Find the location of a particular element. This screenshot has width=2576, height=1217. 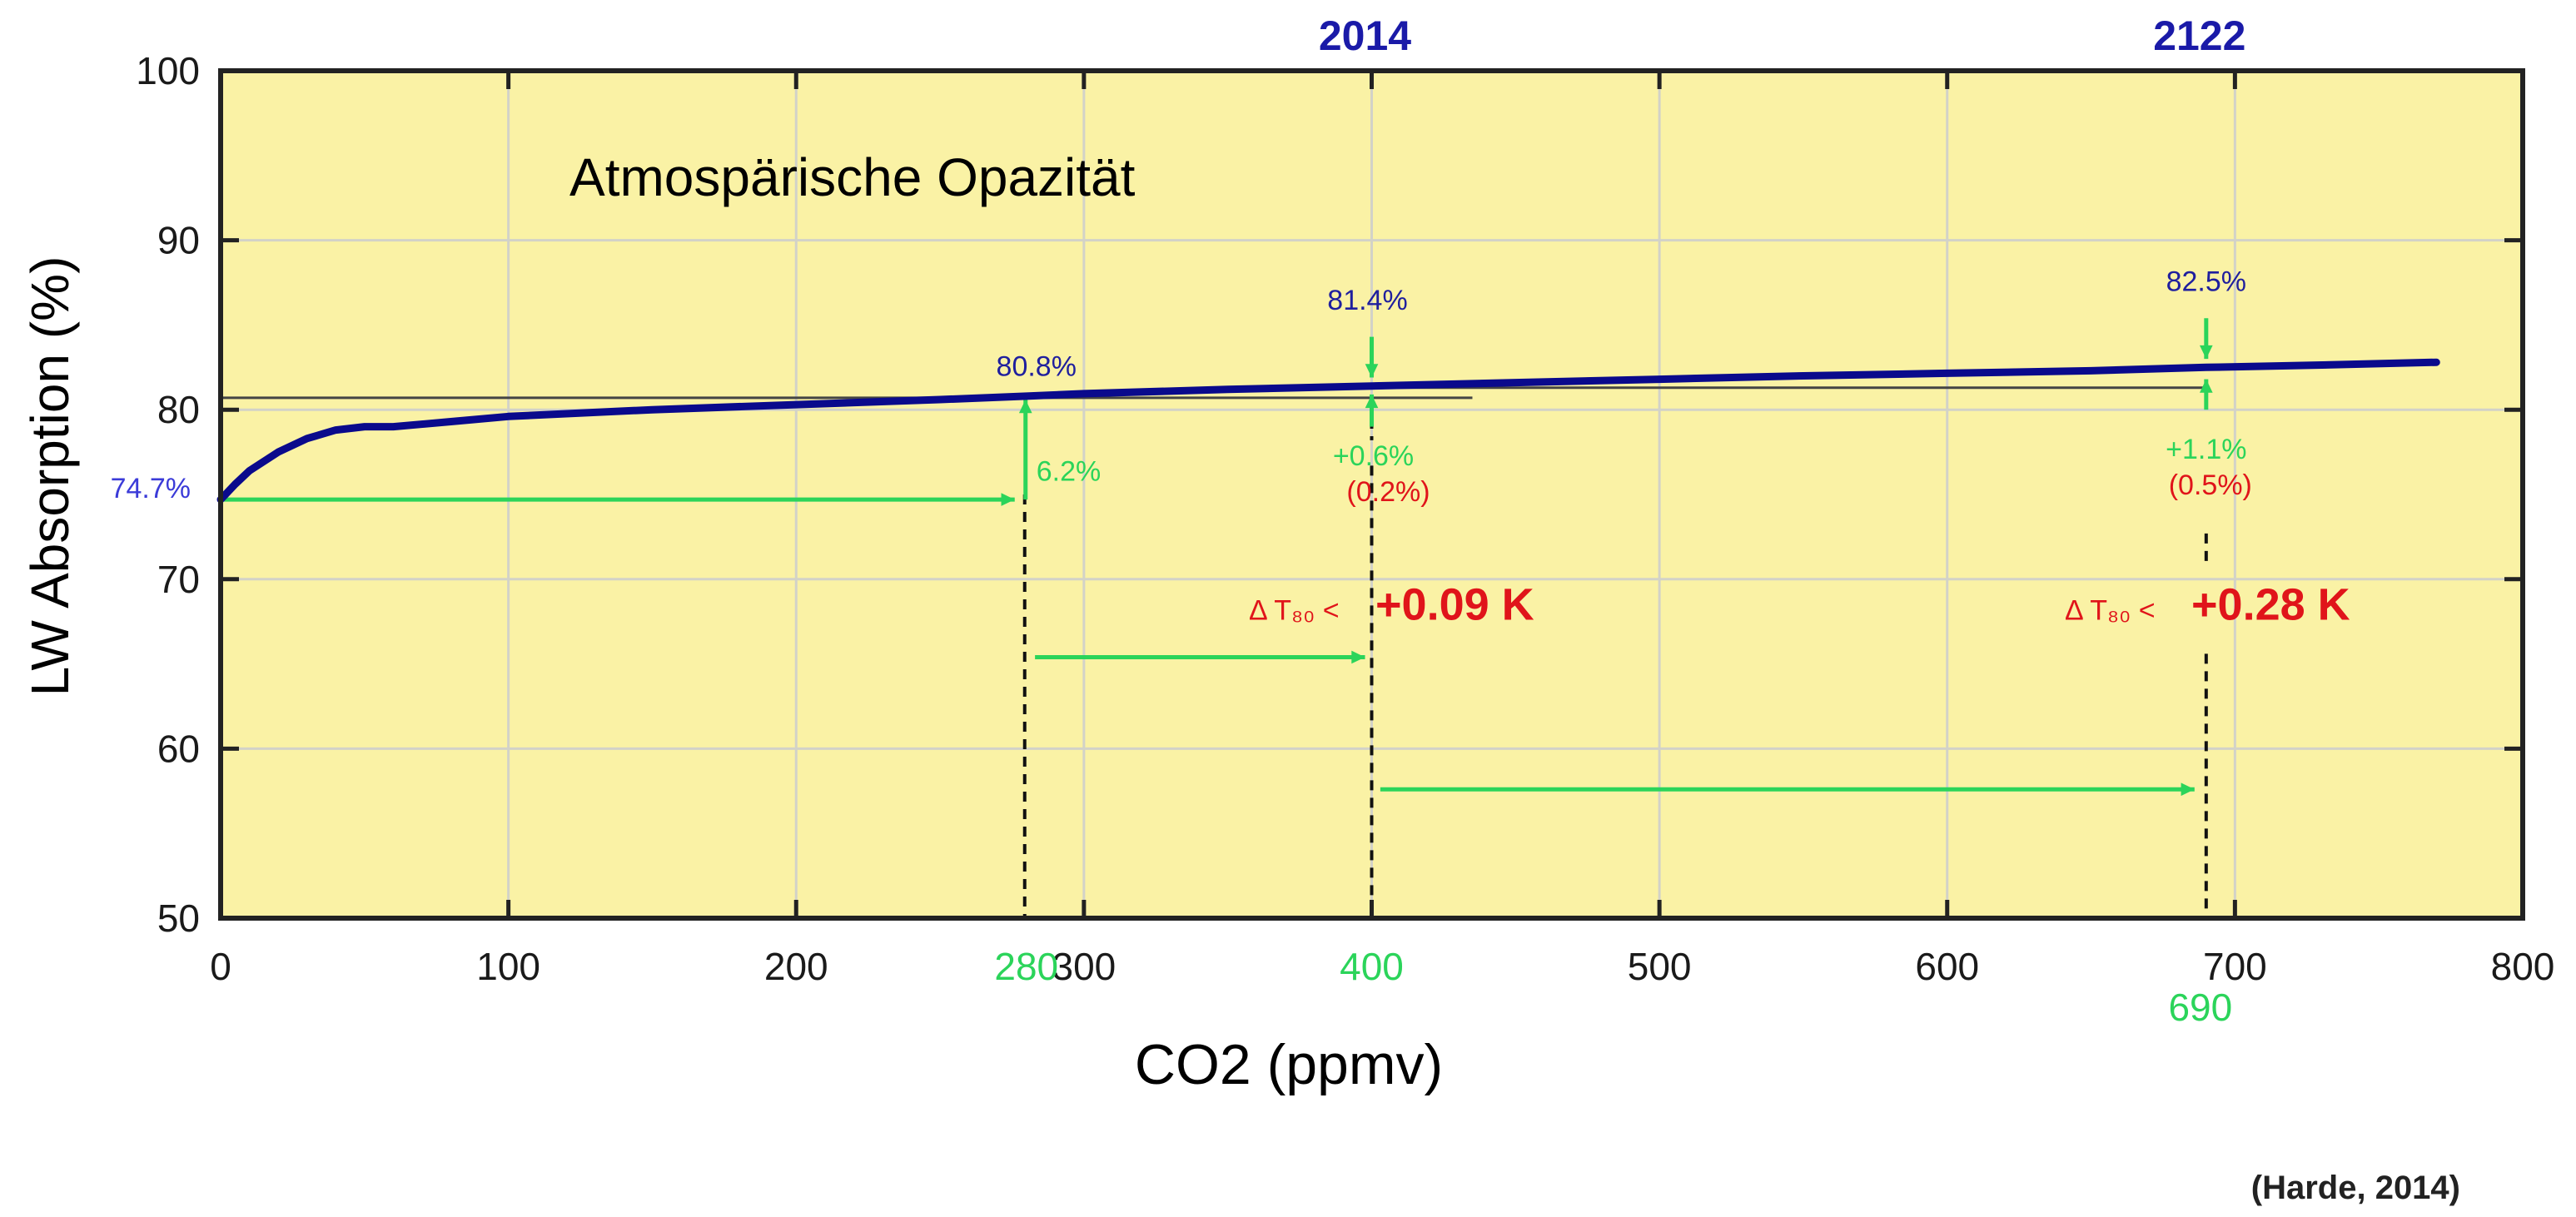

reference-lines is located at coordinates (1213, 393).